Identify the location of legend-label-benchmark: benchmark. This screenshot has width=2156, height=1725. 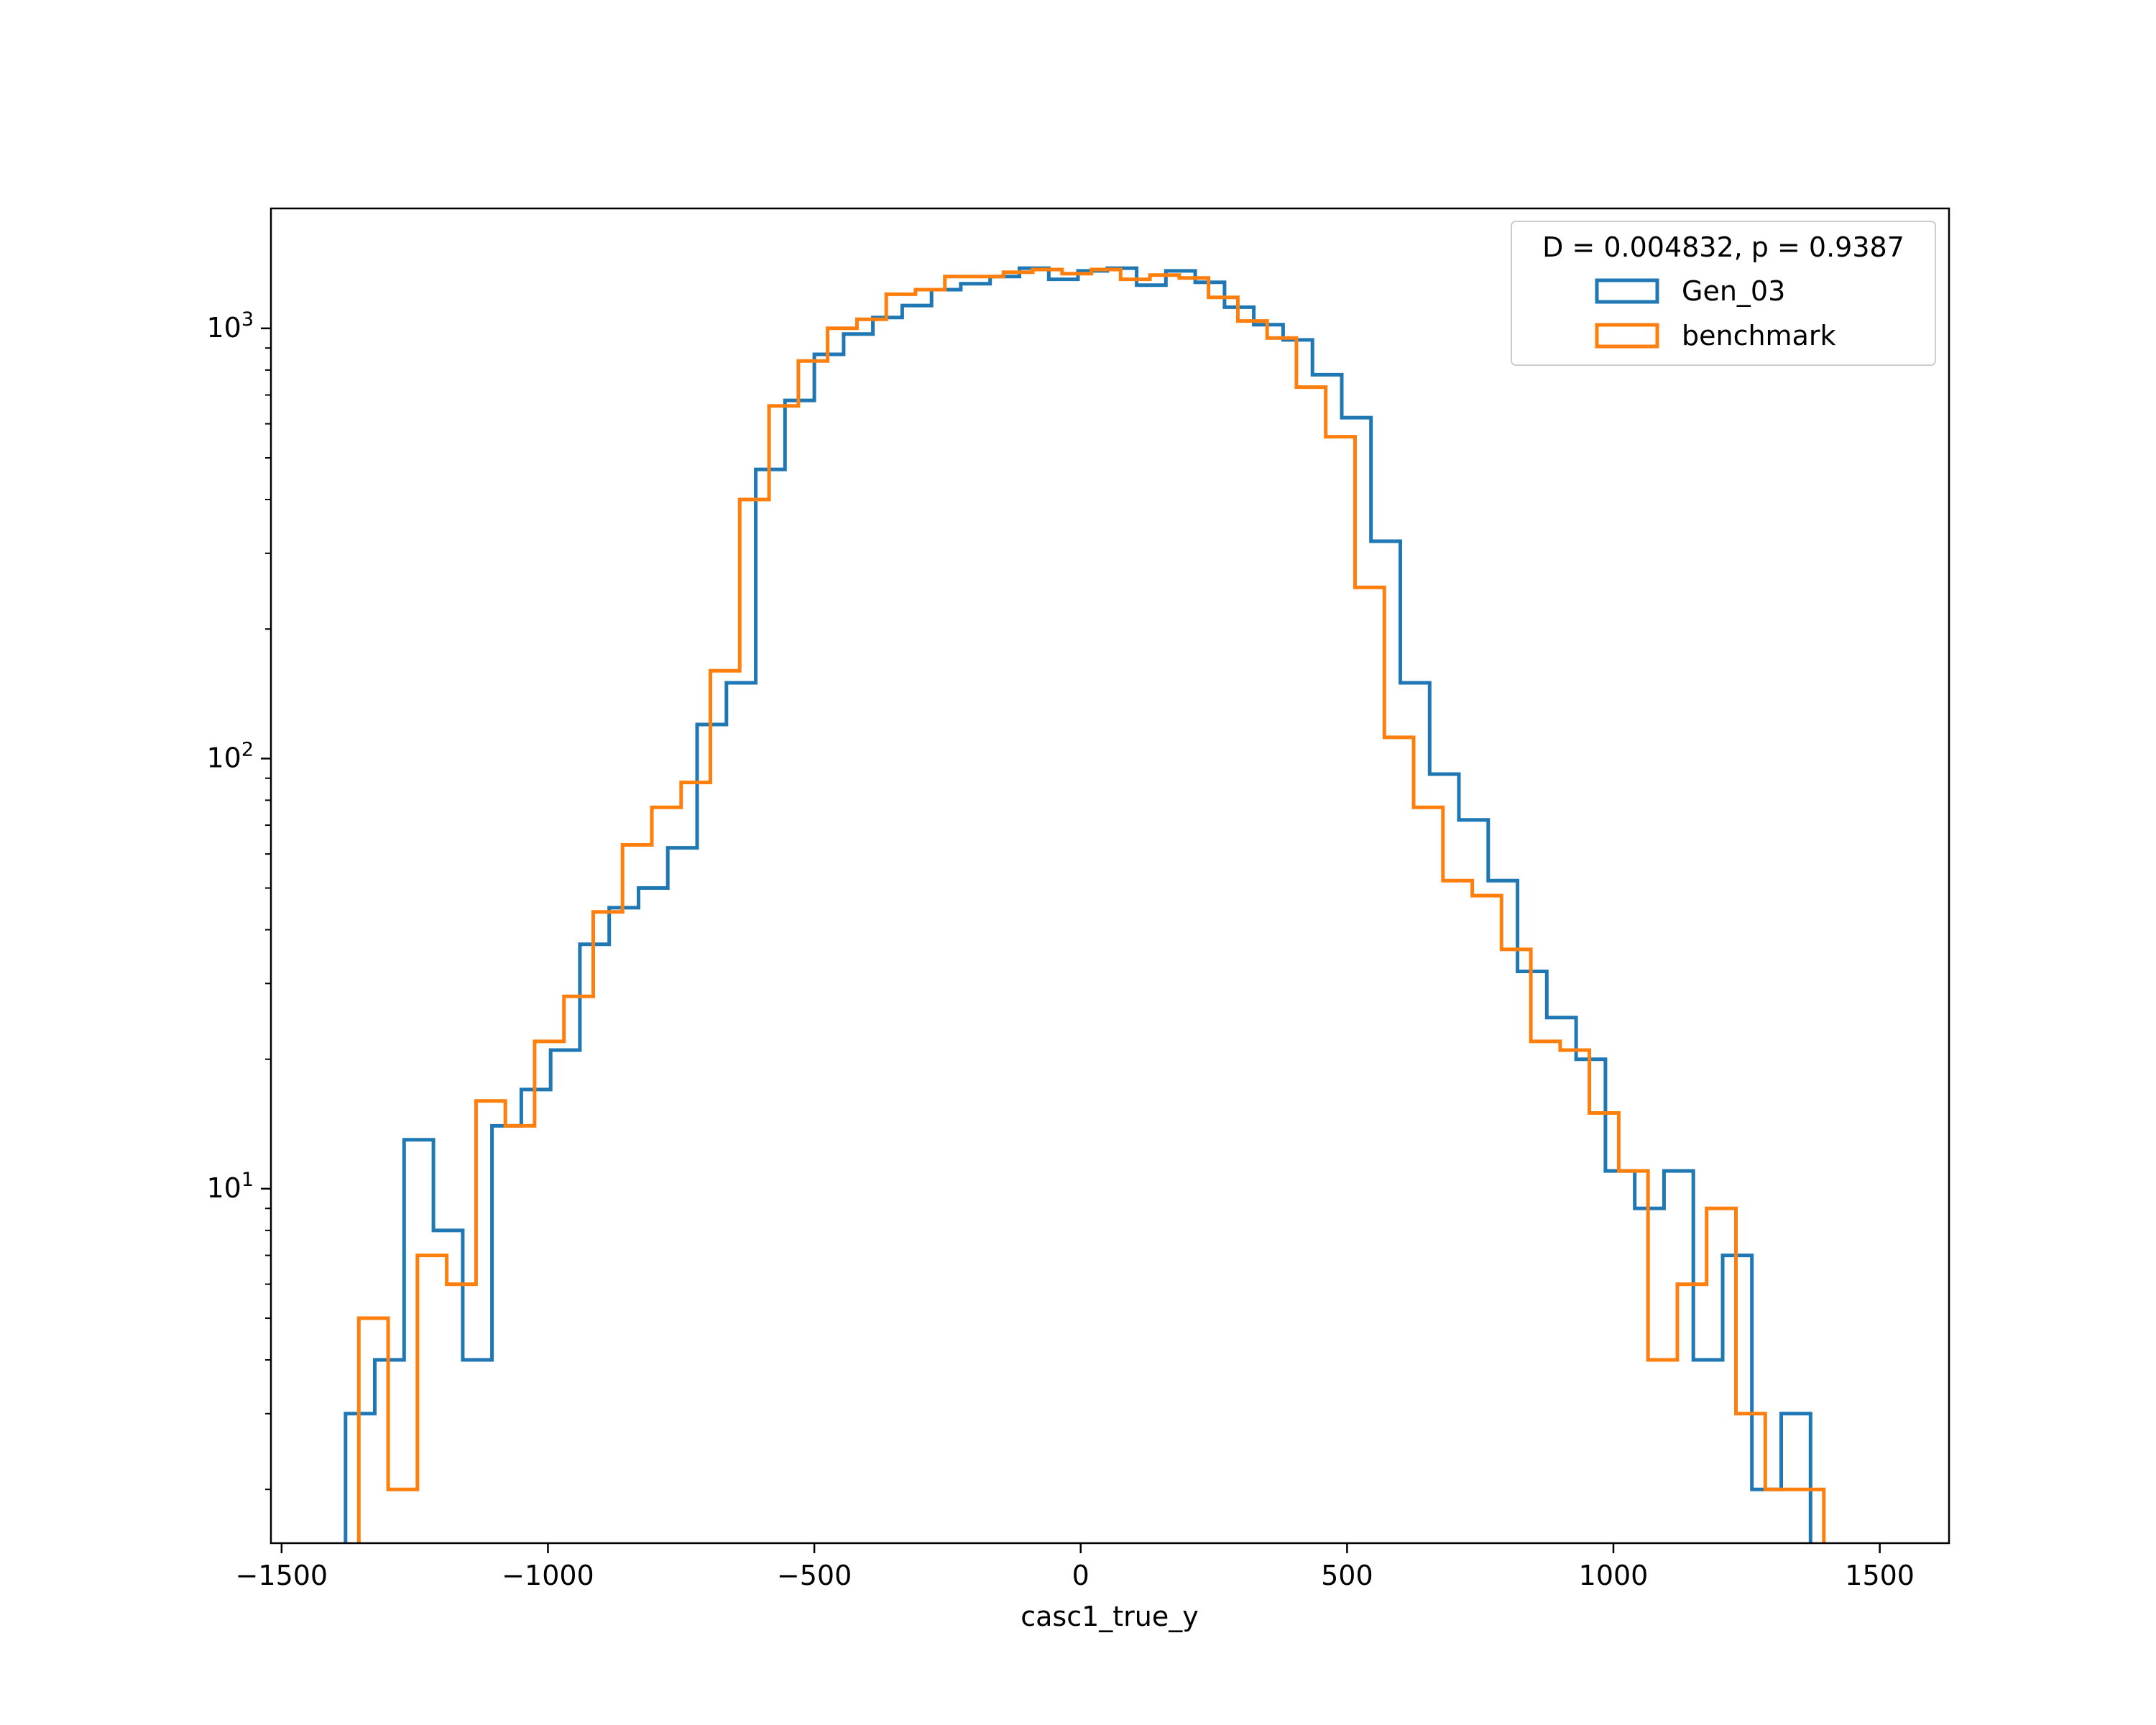
(1759, 335).